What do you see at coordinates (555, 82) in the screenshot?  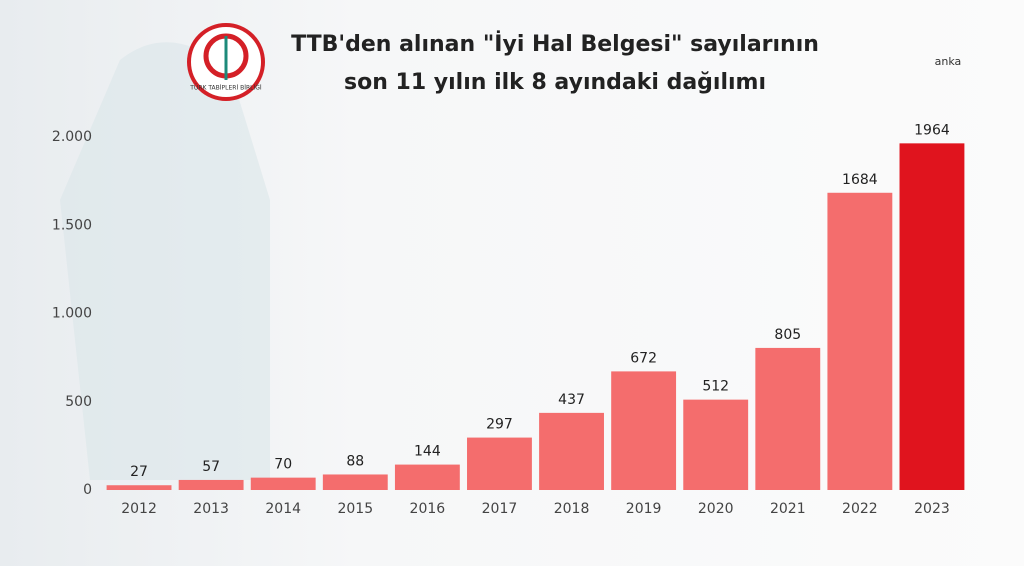 I see `chart-title: son 11 yılın ilk 8 ayındaki dağılımı` at bounding box center [555, 82].